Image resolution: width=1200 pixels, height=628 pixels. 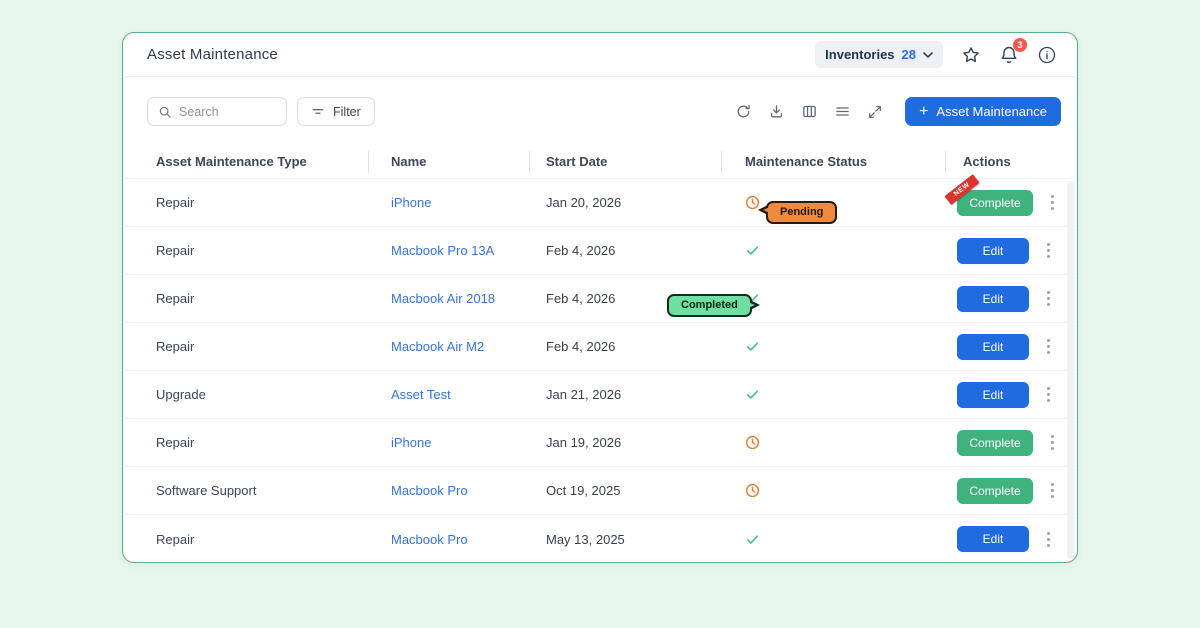 I want to click on menu-icon, so click(x=842, y=111).